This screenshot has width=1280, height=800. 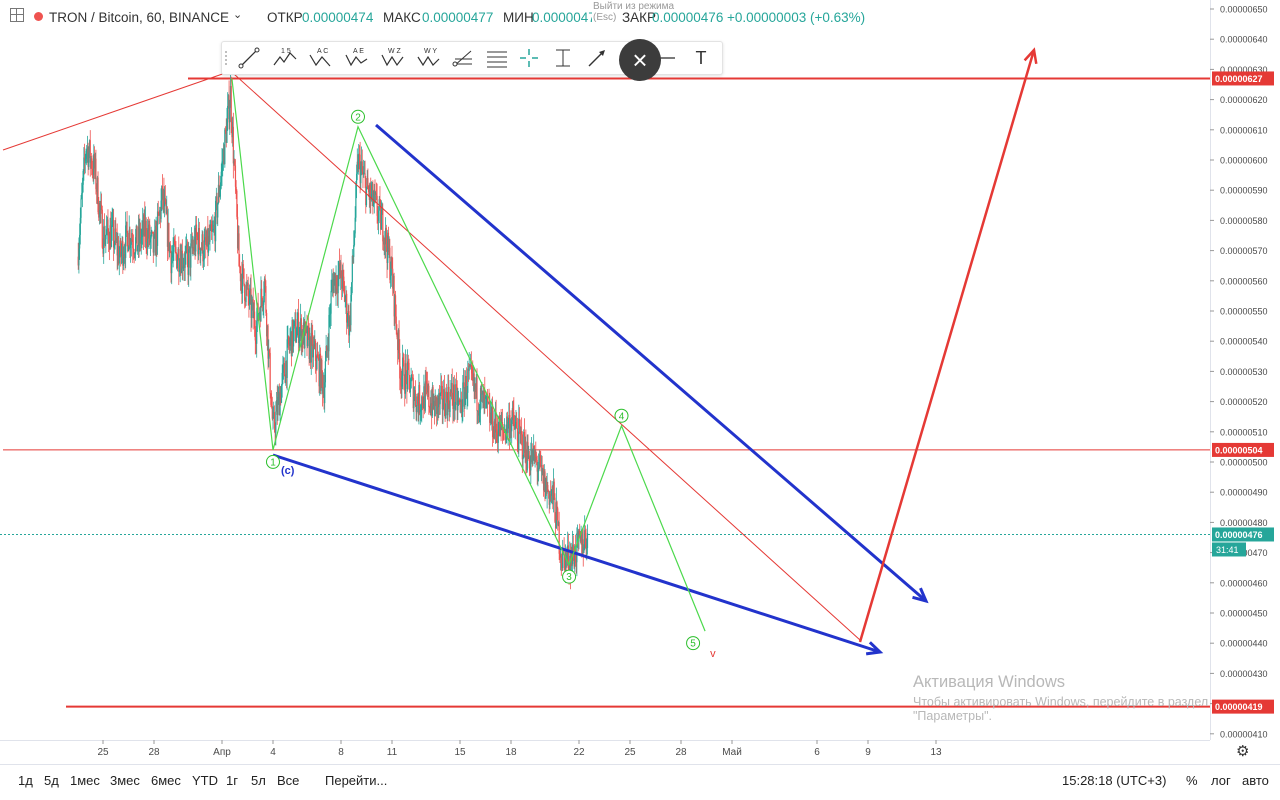 I want to click on auto-scale-toggle: авто, so click(x=1255, y=780).